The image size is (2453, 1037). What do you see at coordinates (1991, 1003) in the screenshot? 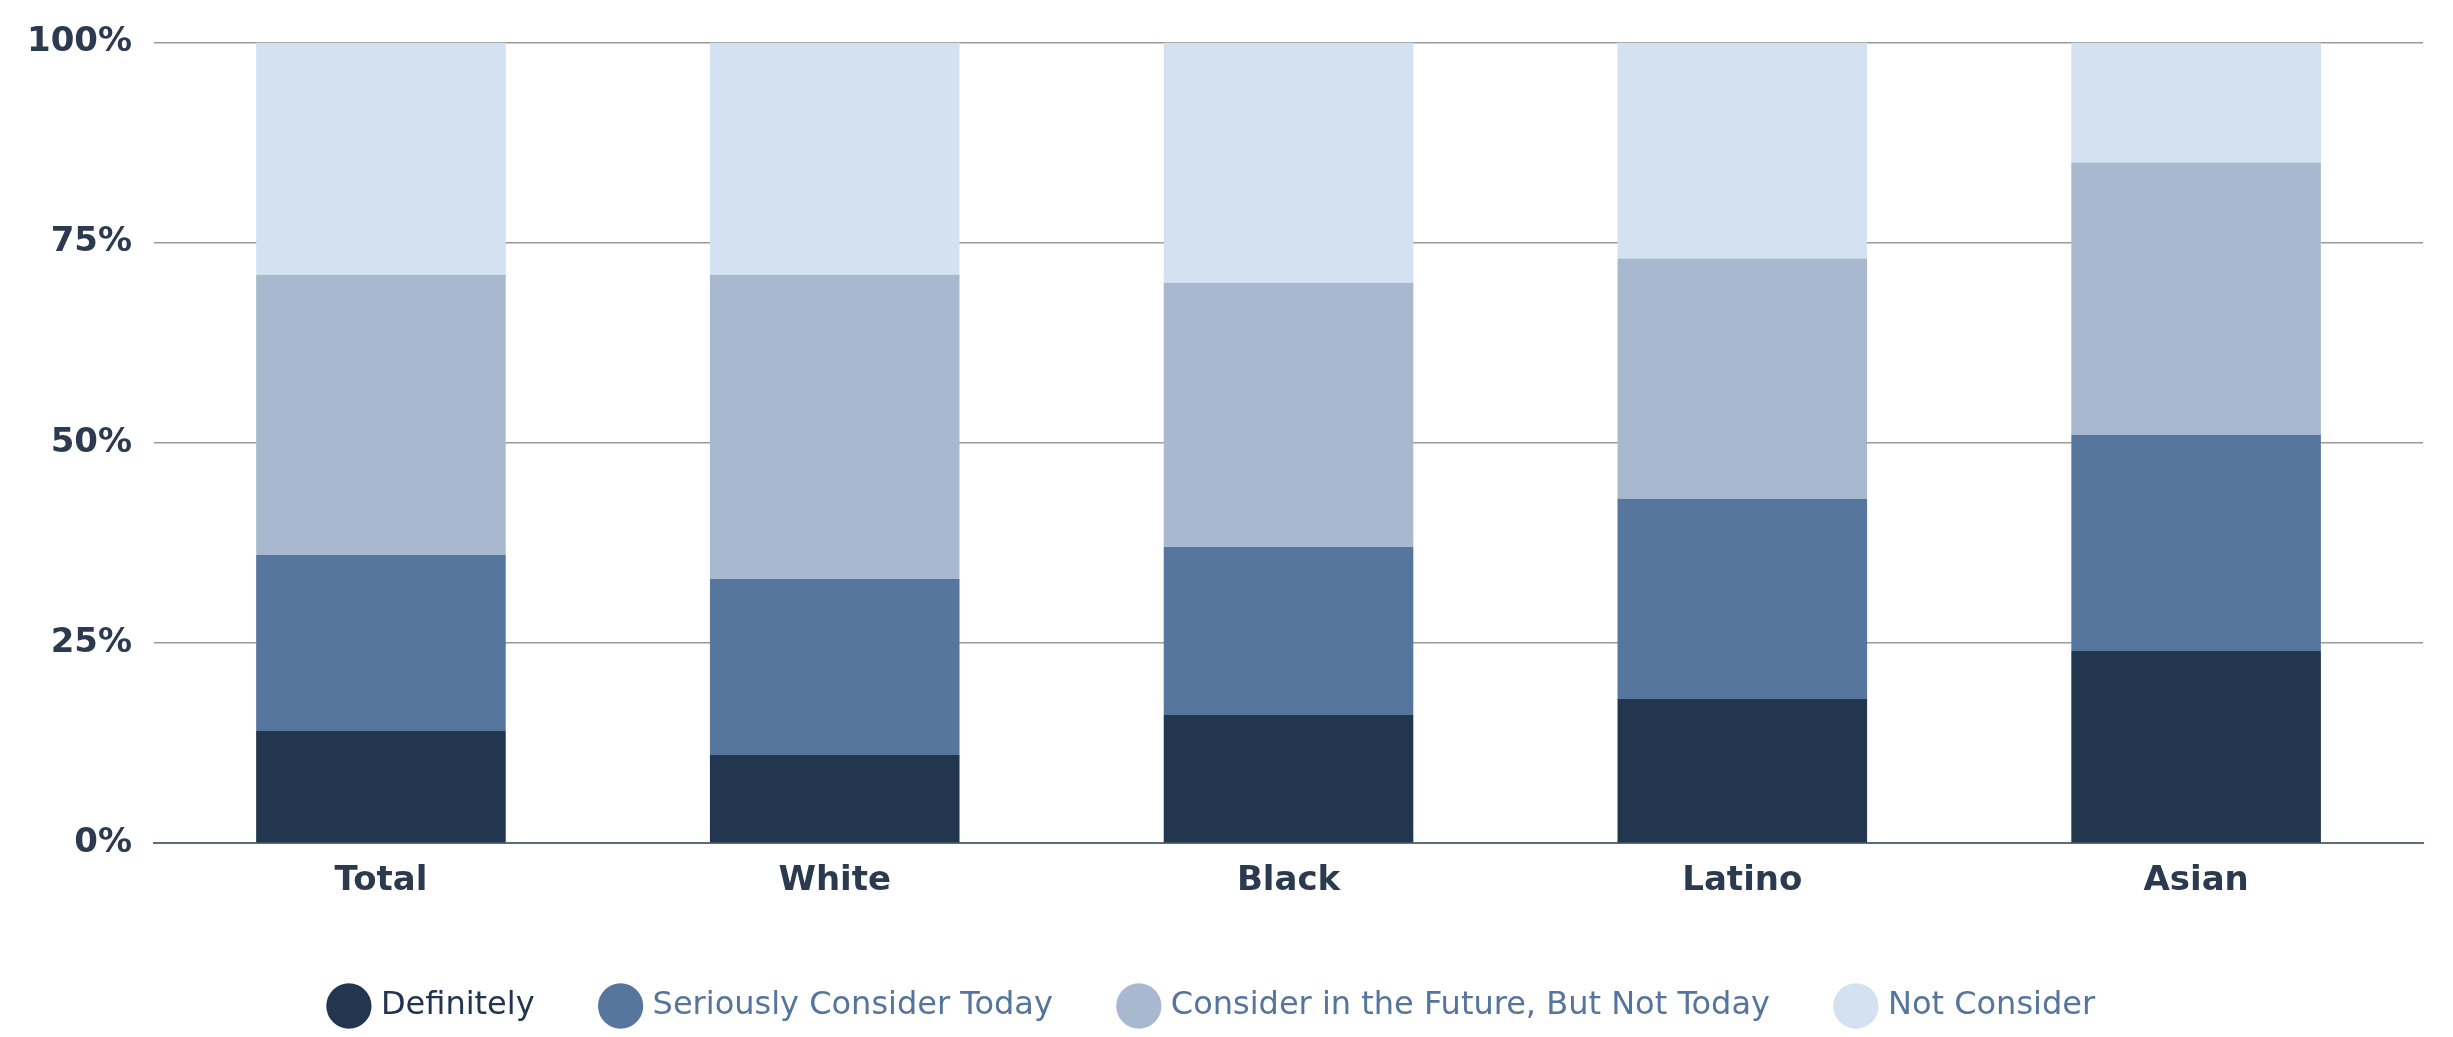
I see `legend-label: Not Consider` at bounding box center [1991, 1003].